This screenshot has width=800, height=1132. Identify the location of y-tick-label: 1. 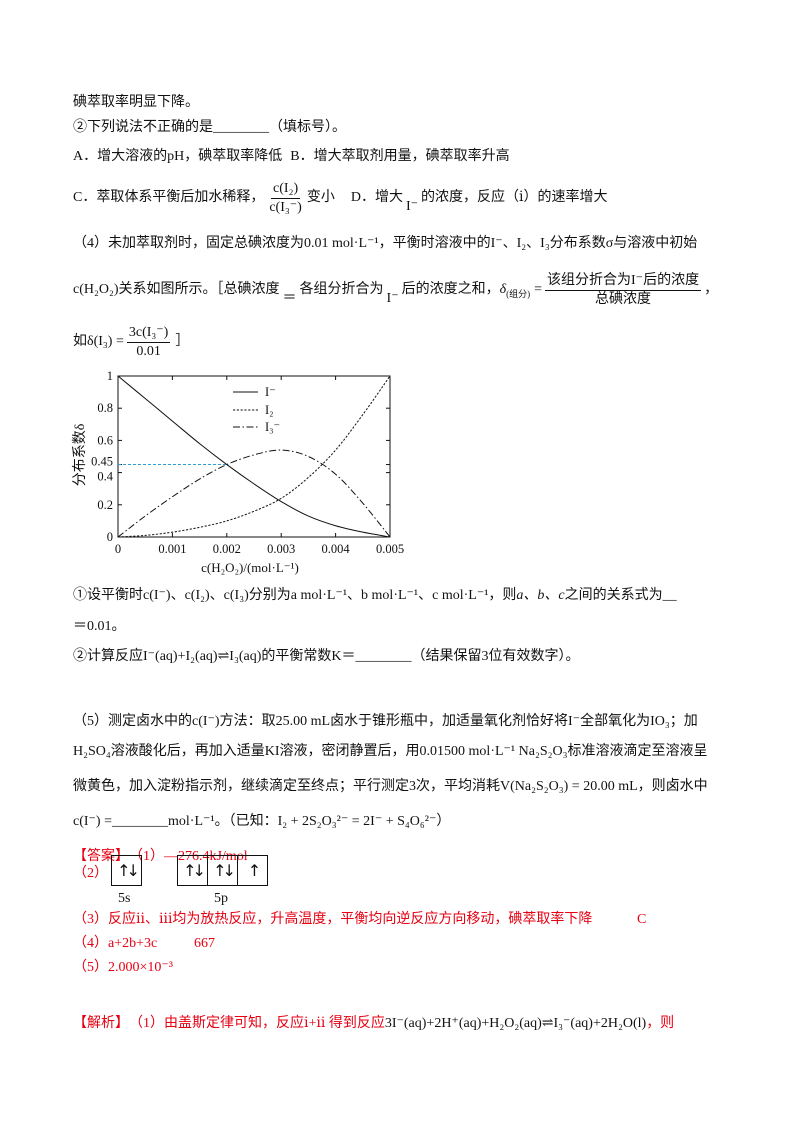
(110, 376).